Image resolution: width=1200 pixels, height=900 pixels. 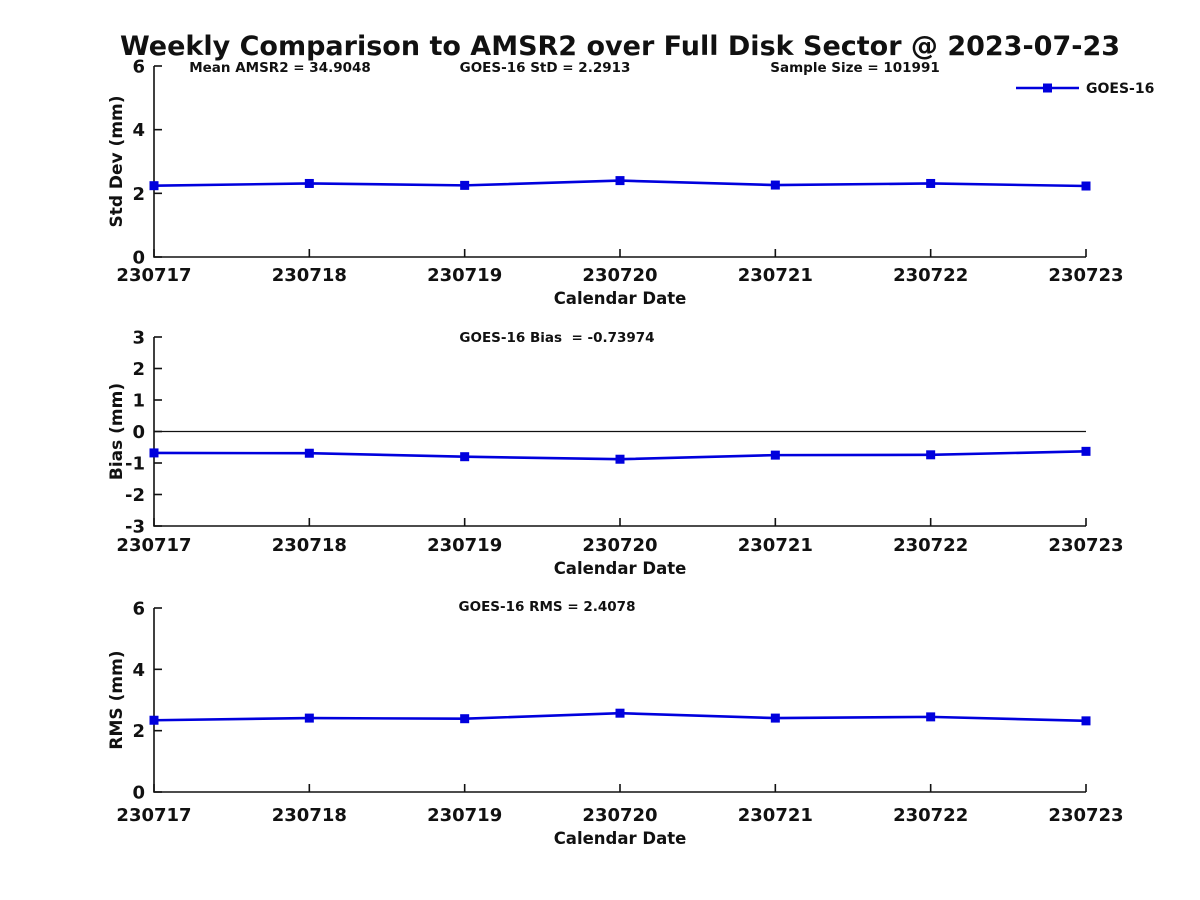 What do you see at coordinates (117, 161) in the screenshot?
I see `subplot-1-ylabel: Std Dev (mm)` at bounding box center [117, 161].